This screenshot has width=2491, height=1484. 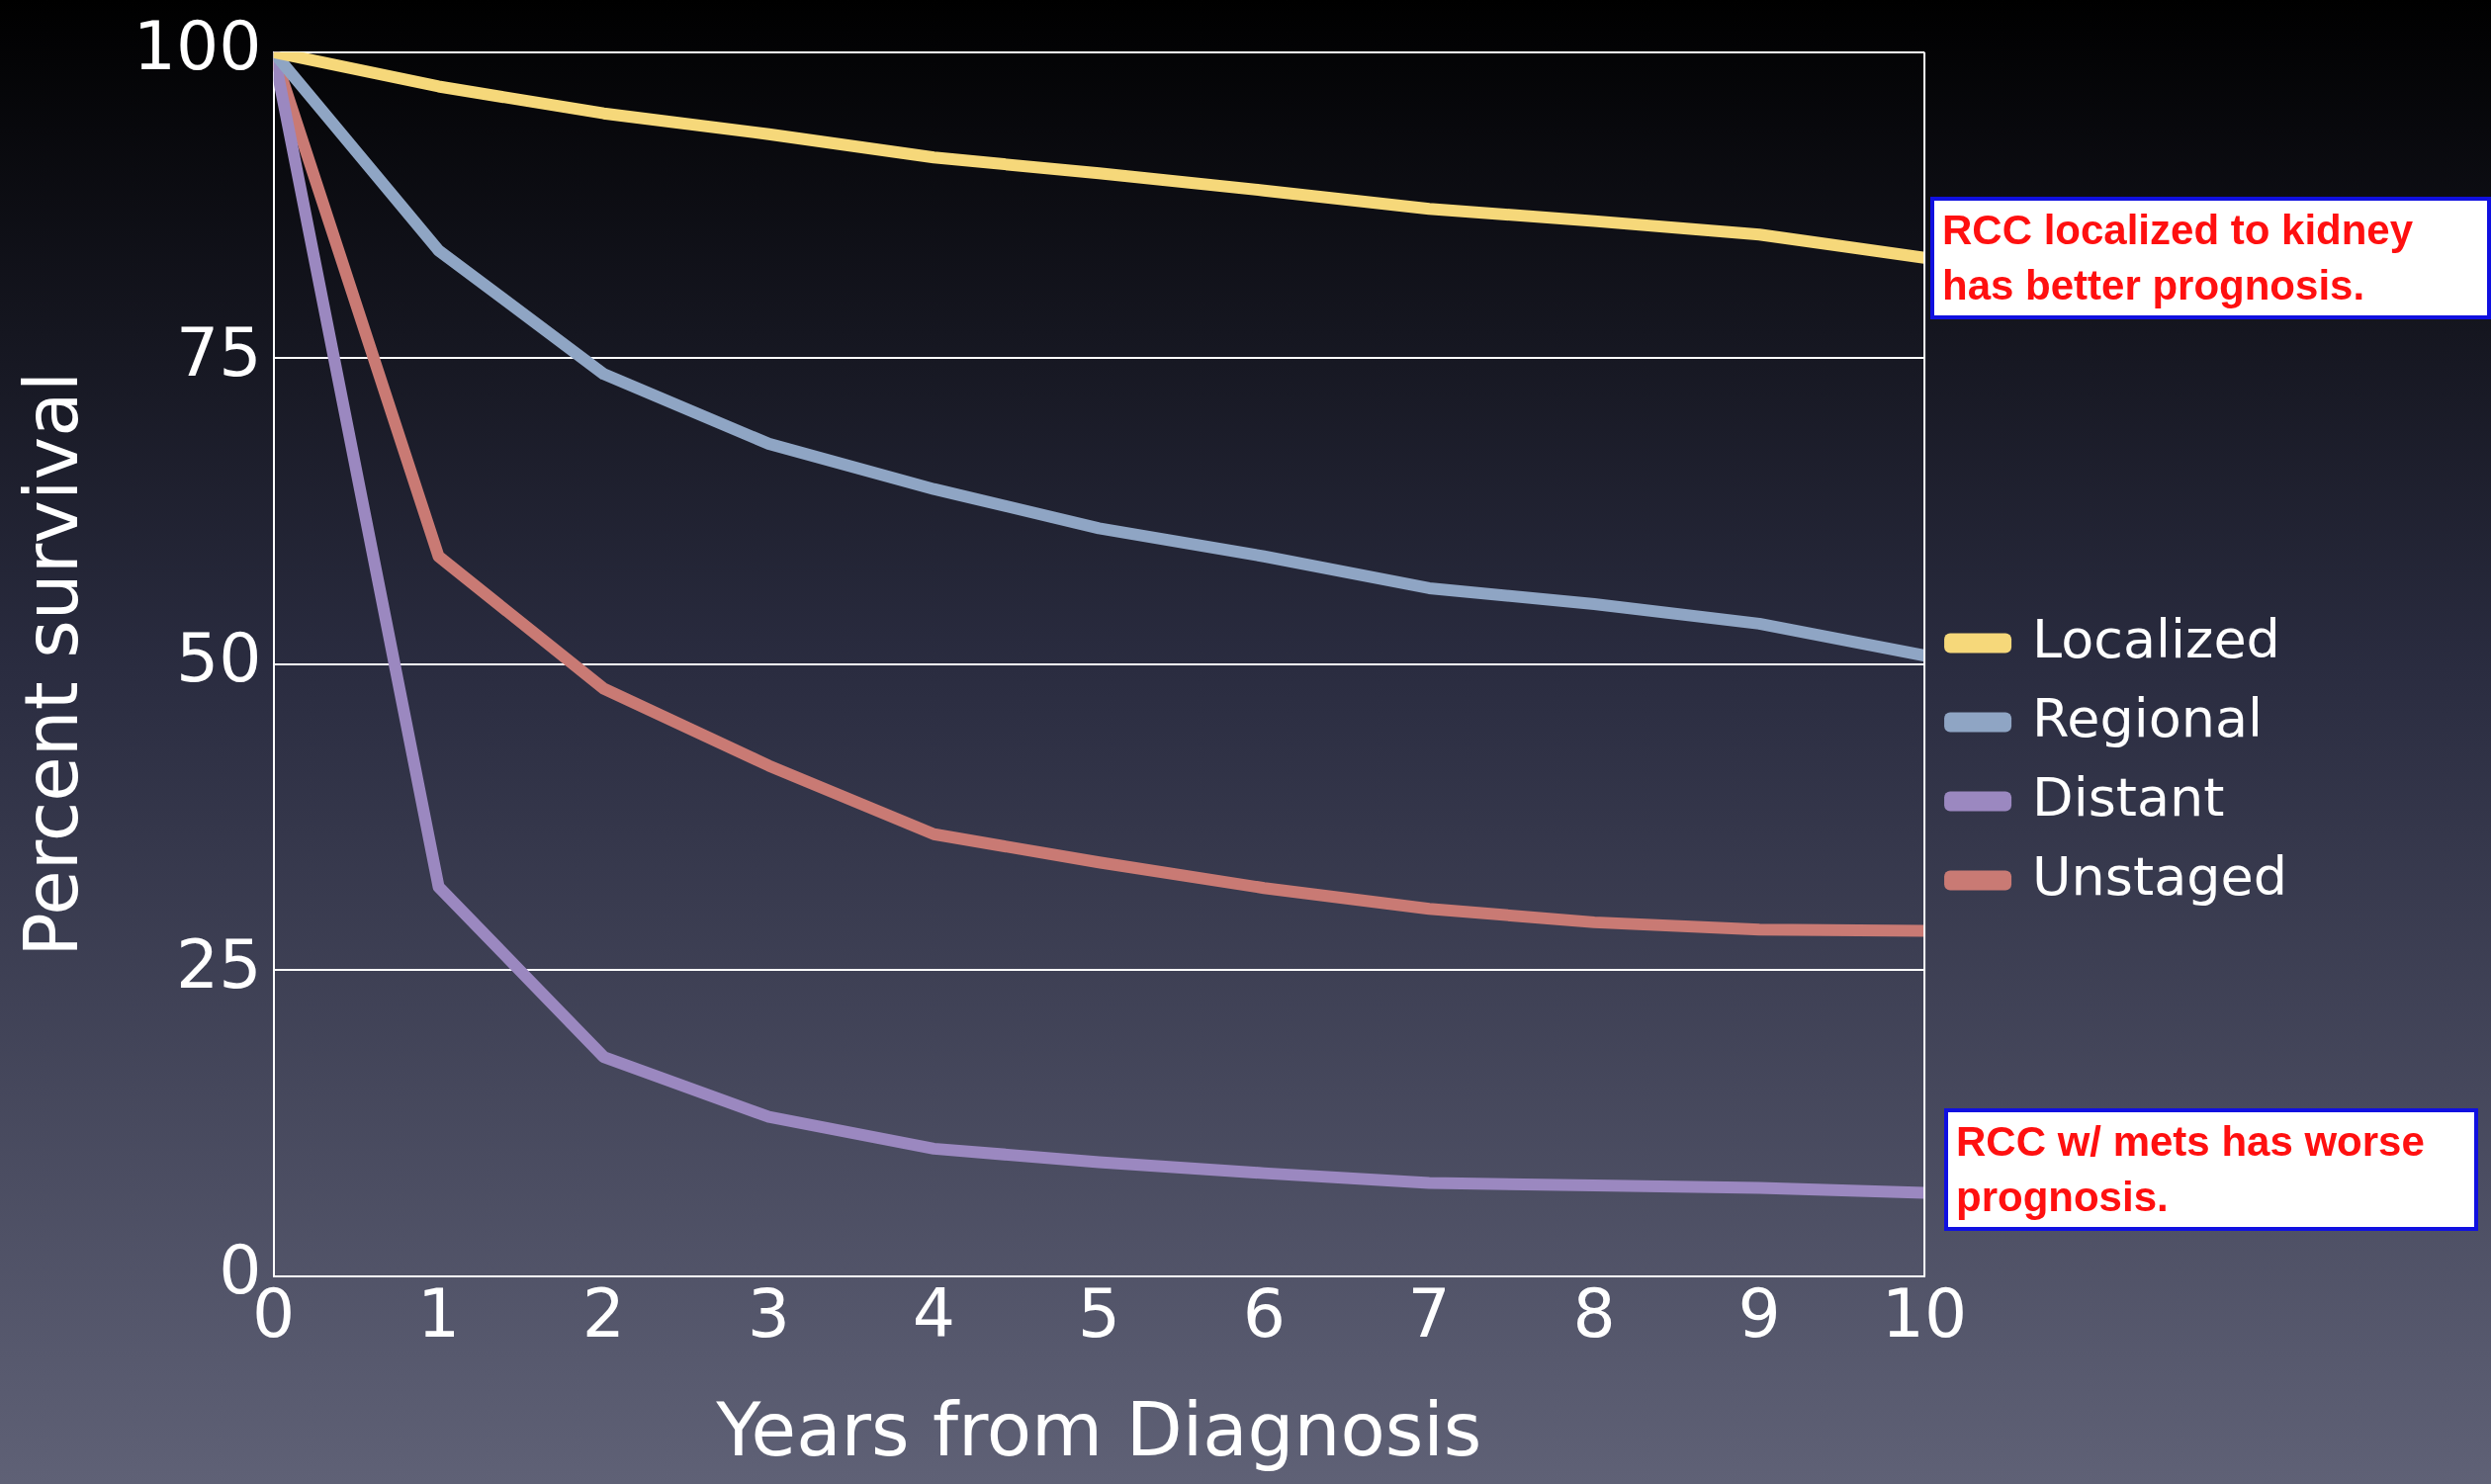 What do you see at coordinates (2211, 1169) in the screenshot?
I see `text: RCC w/ mets has worse prognosis.` at bounding box center [2211, 1169].